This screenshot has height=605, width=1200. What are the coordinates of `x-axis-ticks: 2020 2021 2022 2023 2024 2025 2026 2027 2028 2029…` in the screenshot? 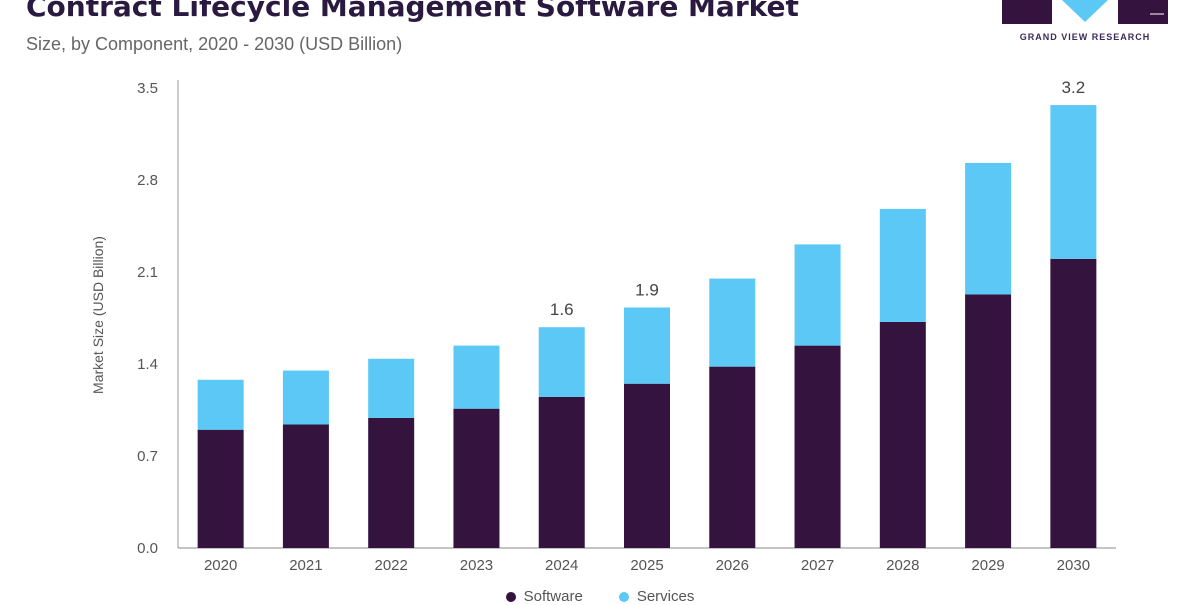 It's located at (647, 565).